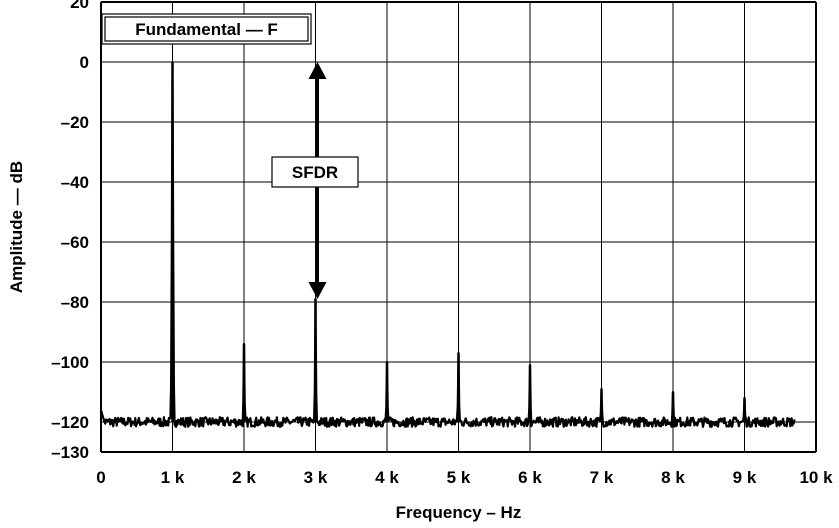 This screenshot has height=528, width=839. I want to click on y-tick-label: –130, so click(70, 452).